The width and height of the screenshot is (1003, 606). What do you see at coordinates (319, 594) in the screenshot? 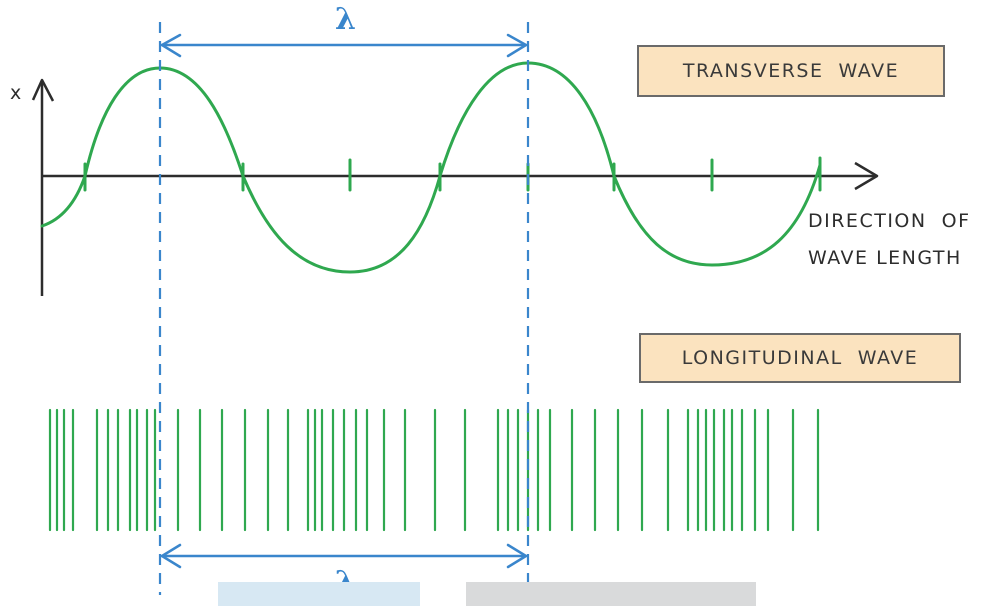
I see `overlay-block-blue` at bounding box center [319, 594].